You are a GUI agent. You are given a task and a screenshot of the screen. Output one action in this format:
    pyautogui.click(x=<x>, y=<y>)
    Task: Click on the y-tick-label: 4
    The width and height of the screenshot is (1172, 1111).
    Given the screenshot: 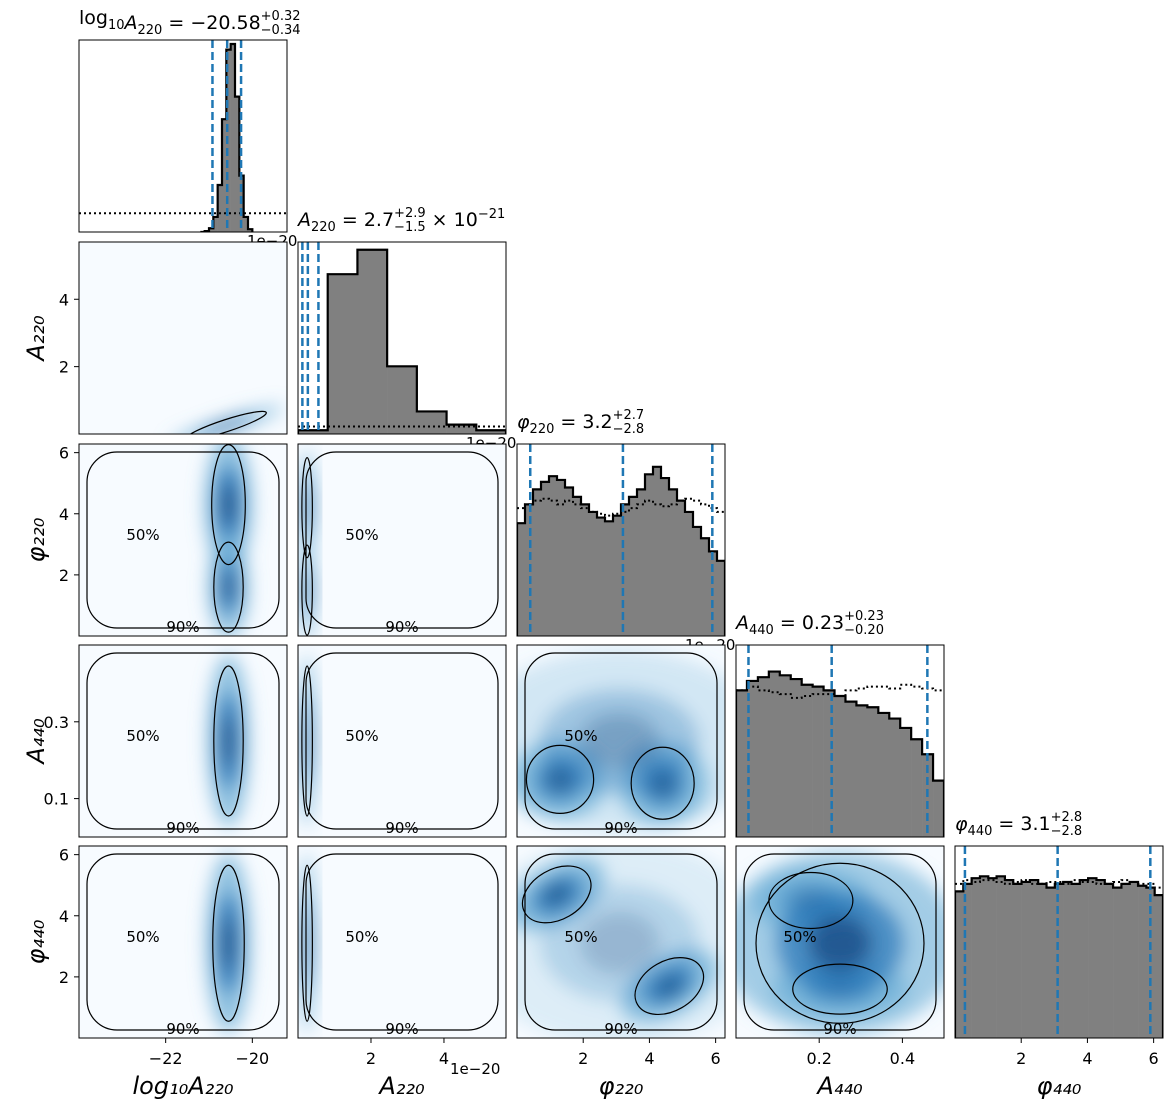 What is the action you would take?
    pyautogui.click(x=64, y=514)
    